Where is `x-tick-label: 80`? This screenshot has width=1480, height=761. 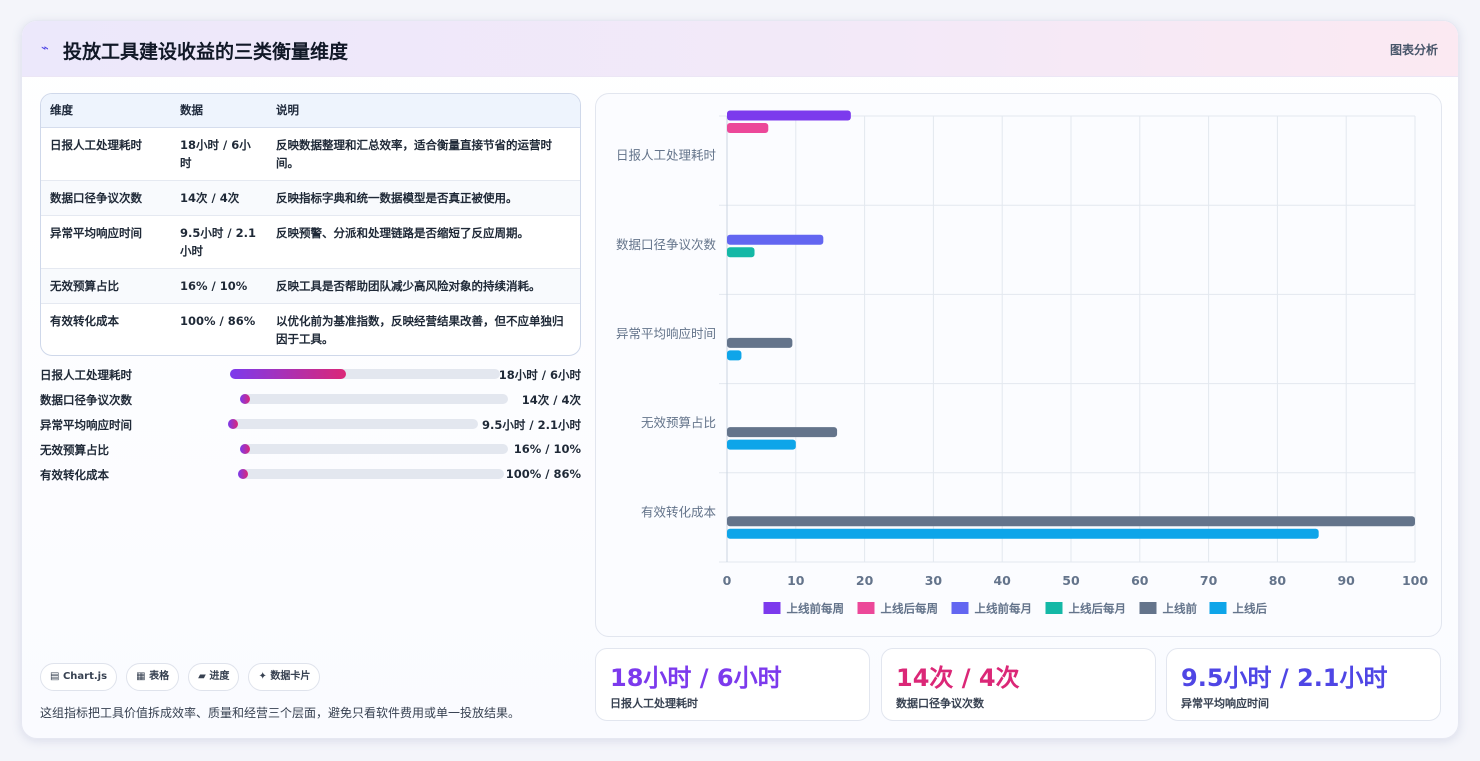 x-tick-label: 80 is located at coordinates (1278, 580).